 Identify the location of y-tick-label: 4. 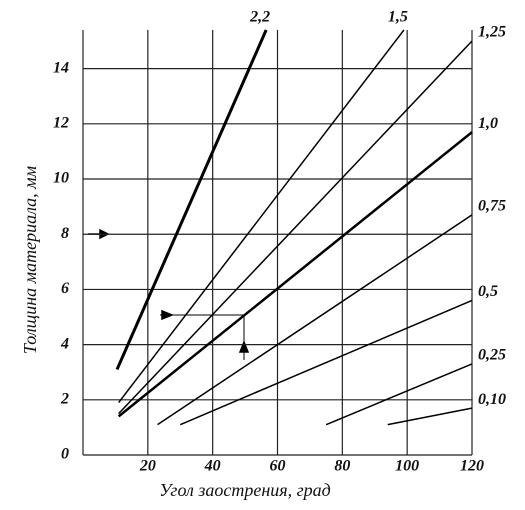
(64, 343).